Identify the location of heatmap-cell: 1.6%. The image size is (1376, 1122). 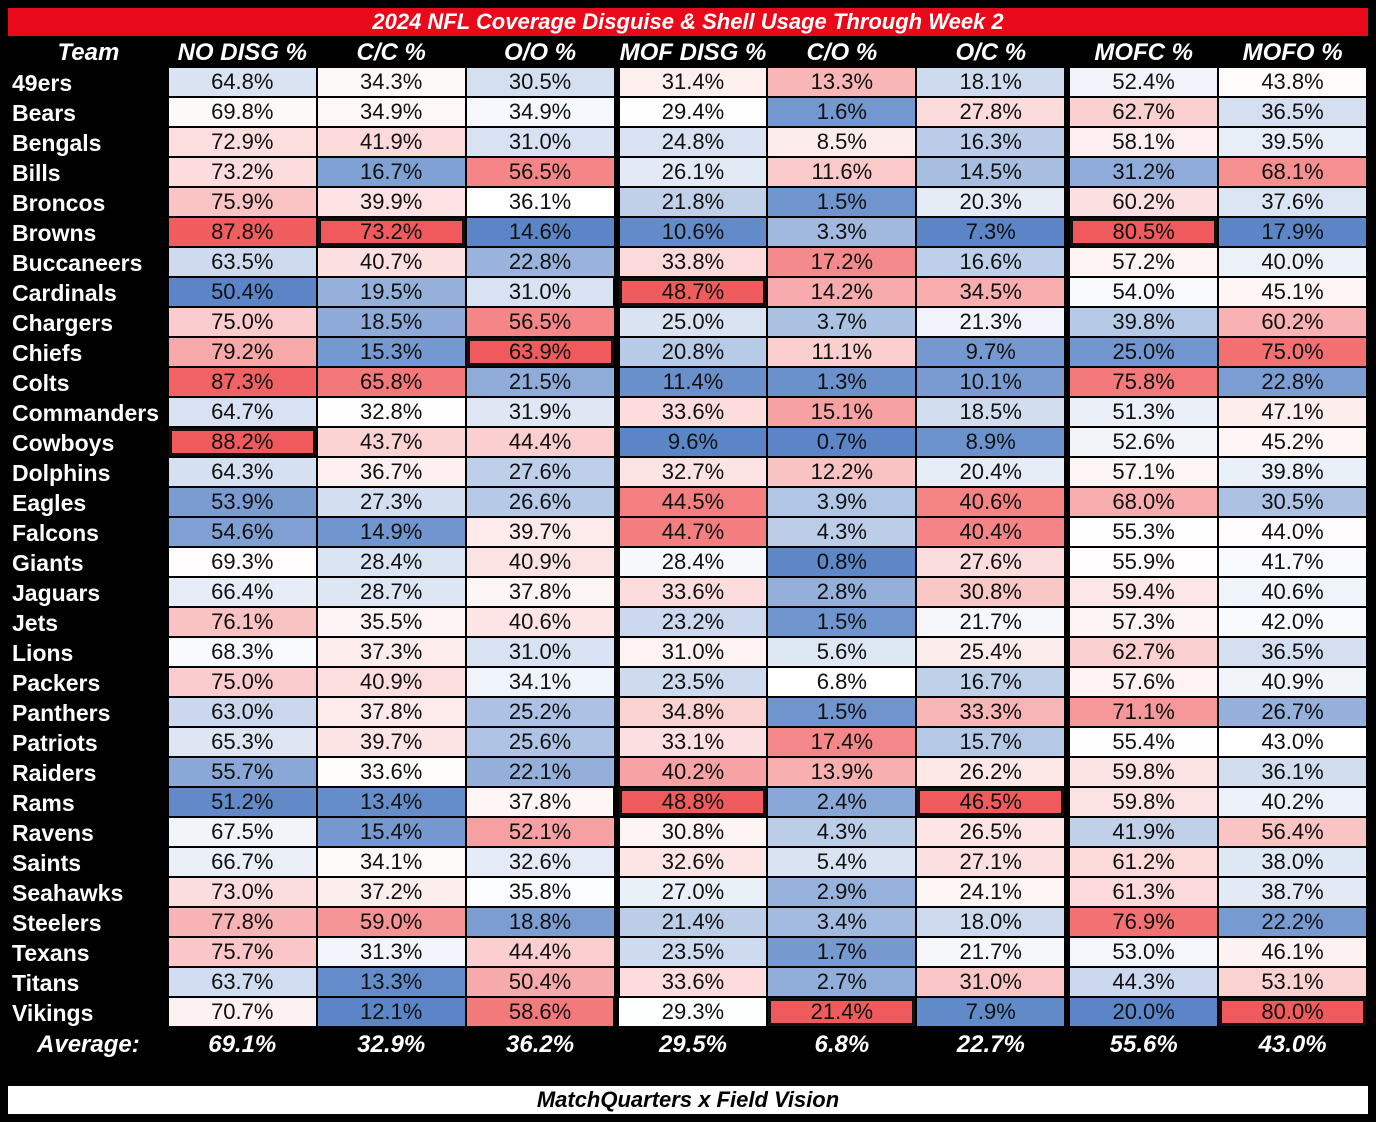
(842, 112).